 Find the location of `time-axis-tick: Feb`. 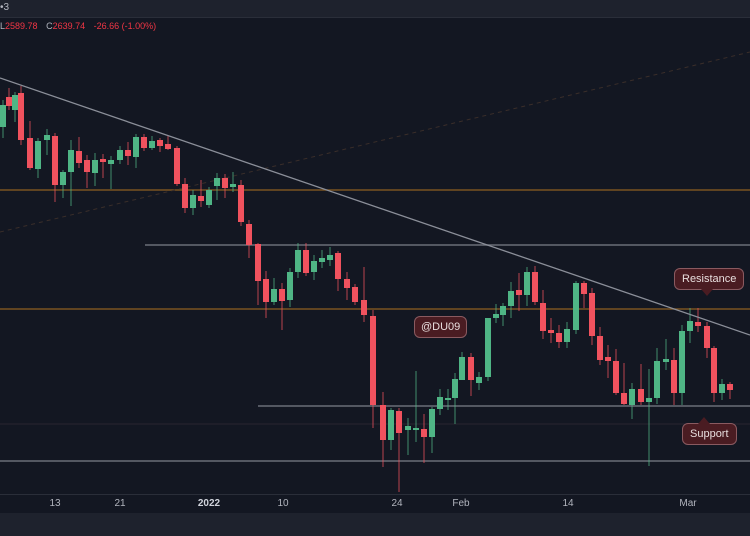

time-axis-tick: Feb is located at coordinates (461, 503).